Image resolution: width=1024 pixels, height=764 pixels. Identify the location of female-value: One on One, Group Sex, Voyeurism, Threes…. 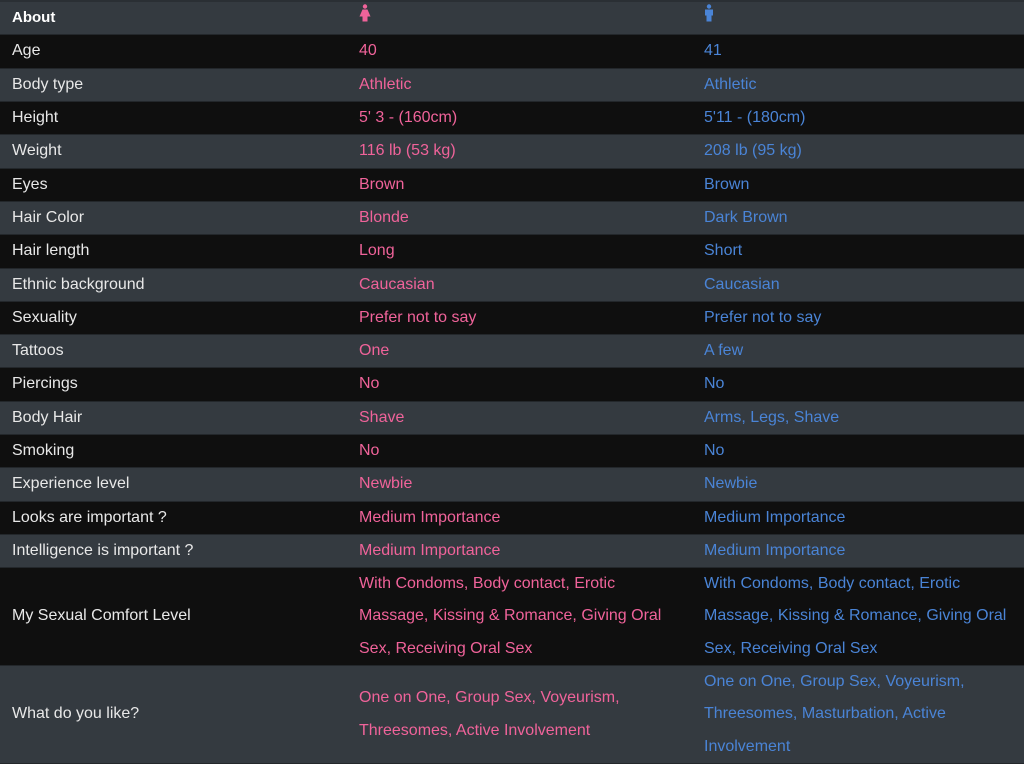
(489, 714).